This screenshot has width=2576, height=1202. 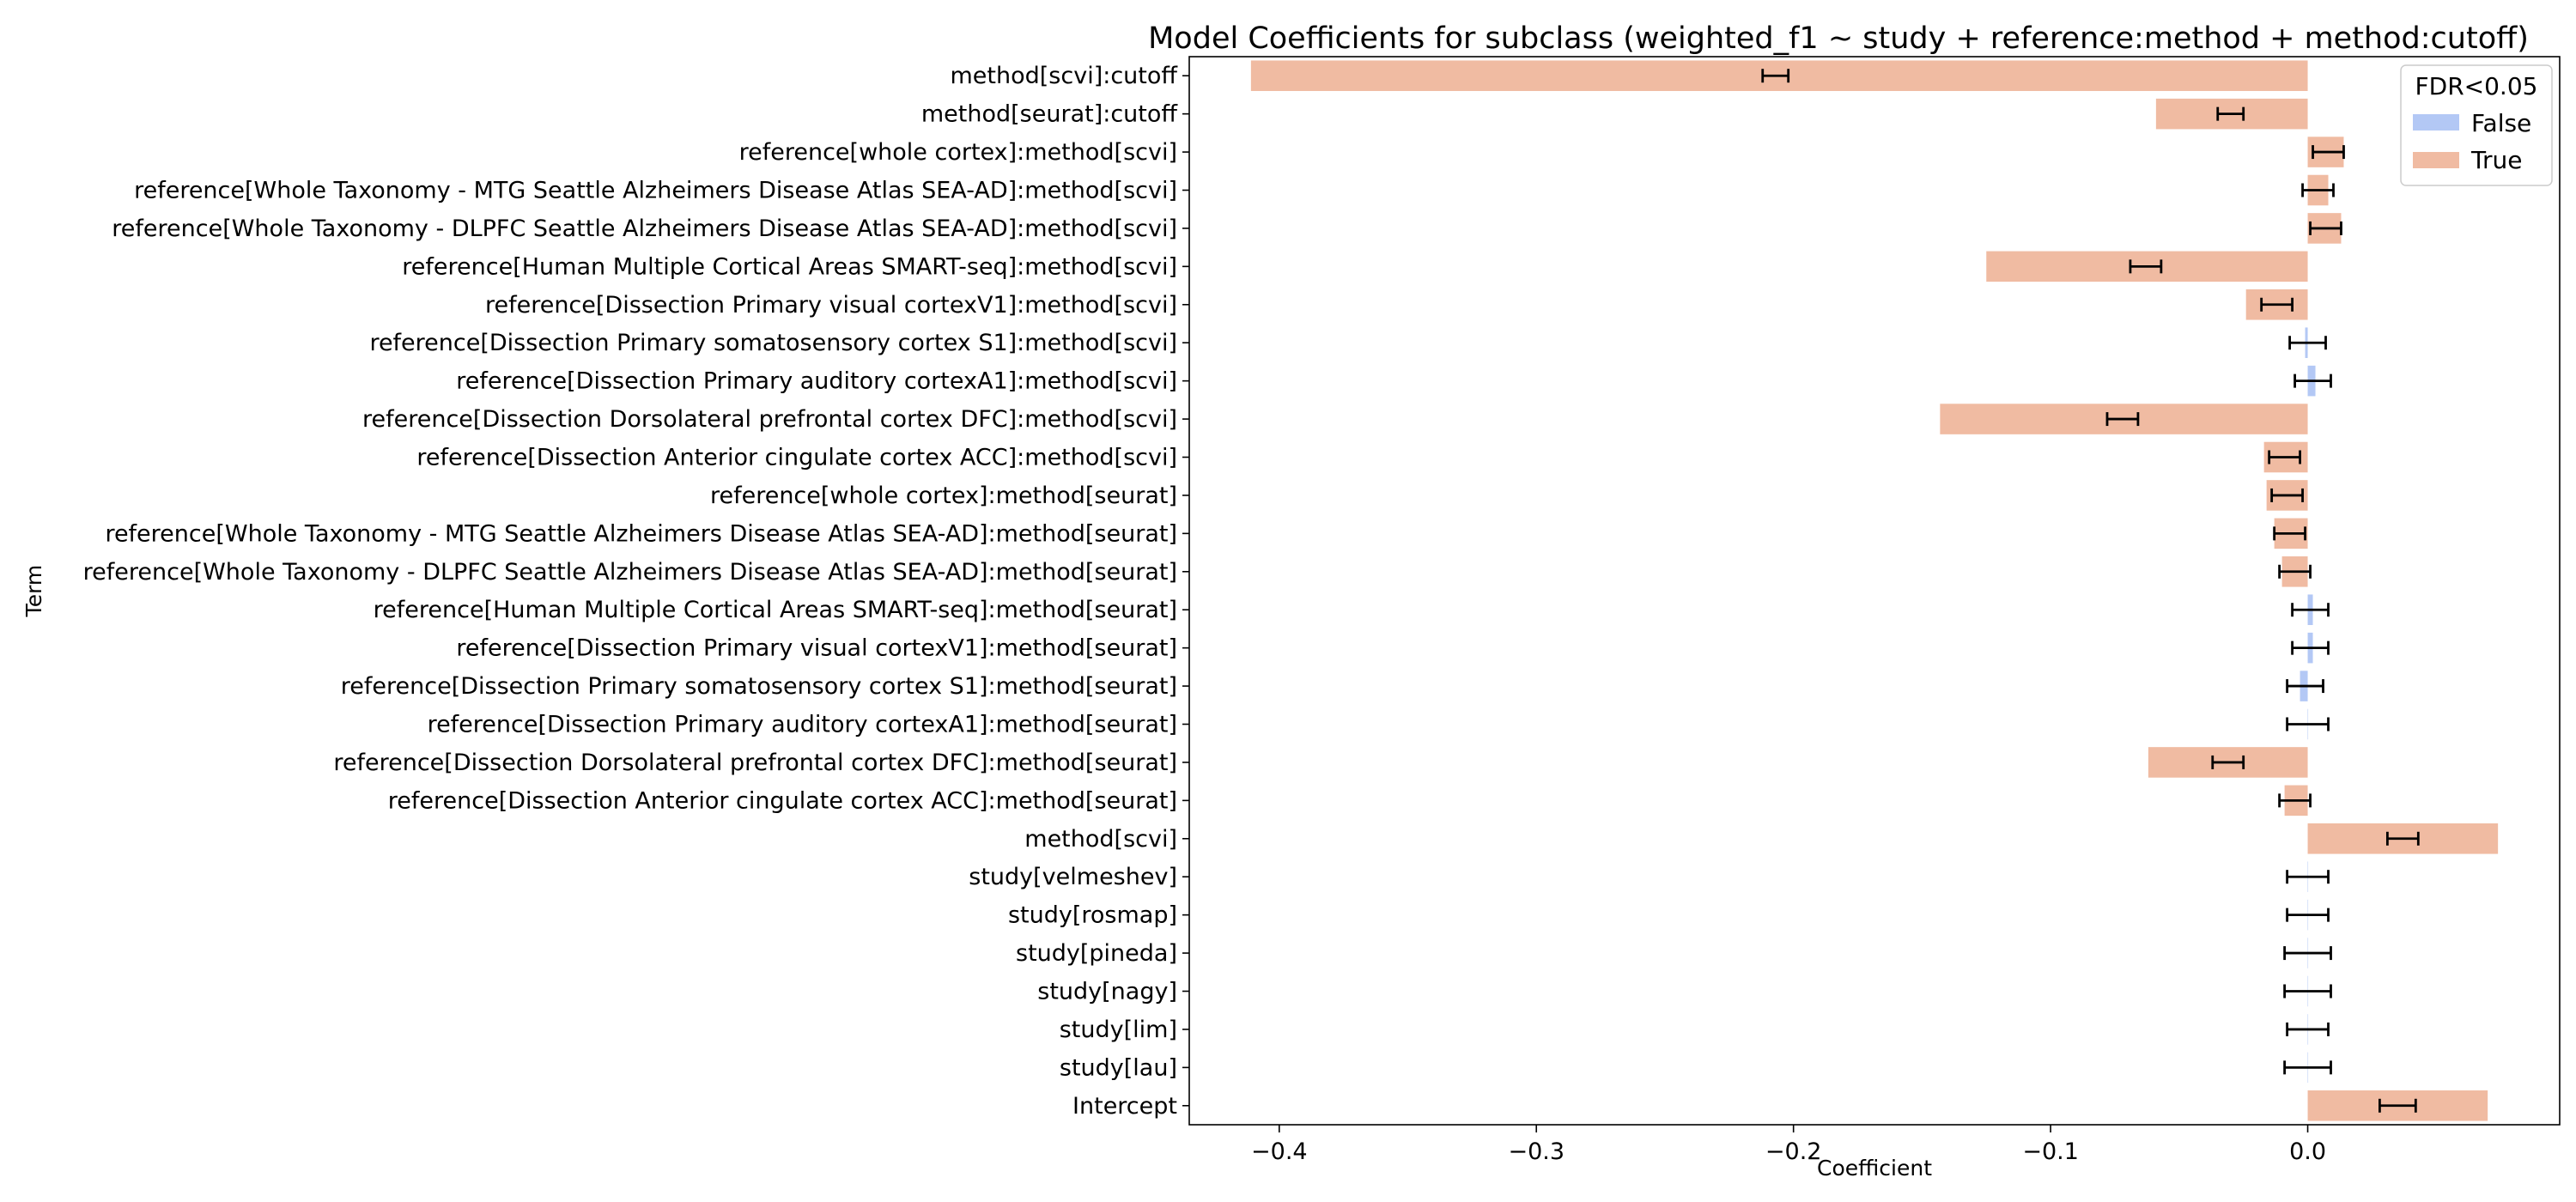 I want to click on y-tick-label-21: study[velmeshev], so click(x=1073, y=877).